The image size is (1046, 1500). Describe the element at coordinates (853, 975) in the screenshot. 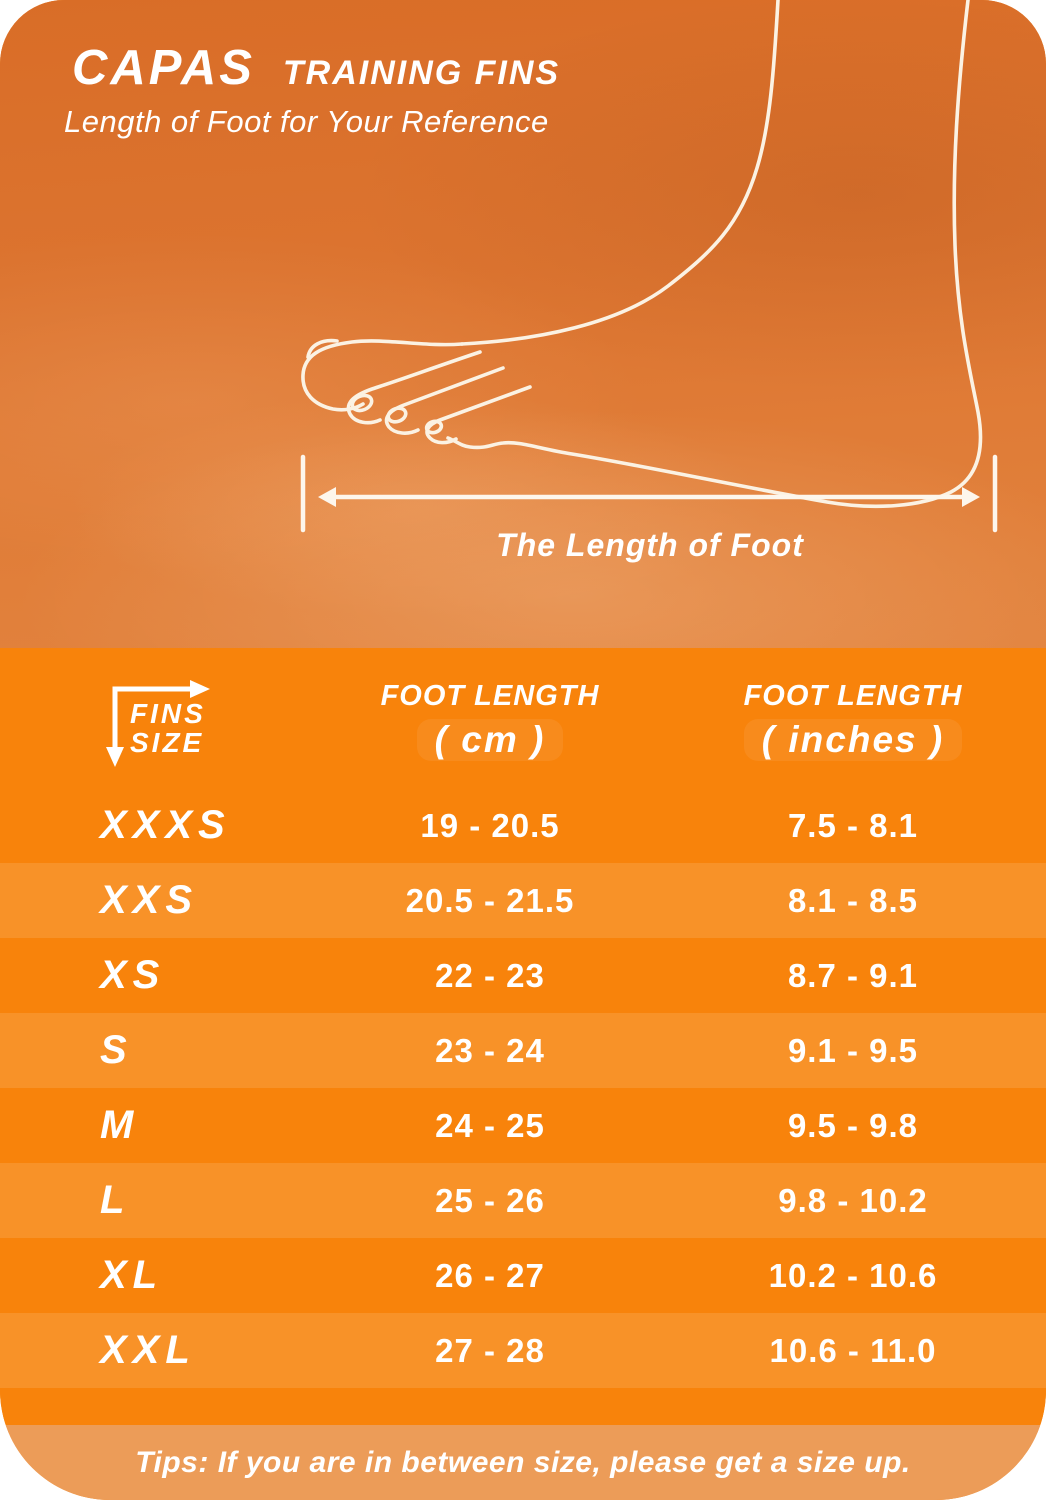

I see `inches-value: 8.7 - 9.1` at that location.